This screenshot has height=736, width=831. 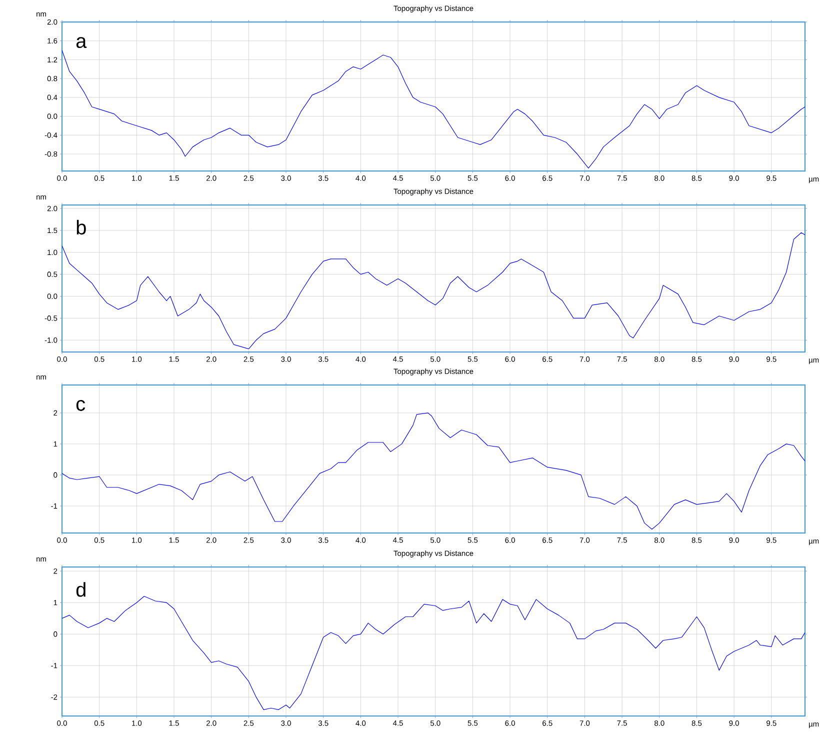 I want to click on annotation: b, so click(x=81, y=227).